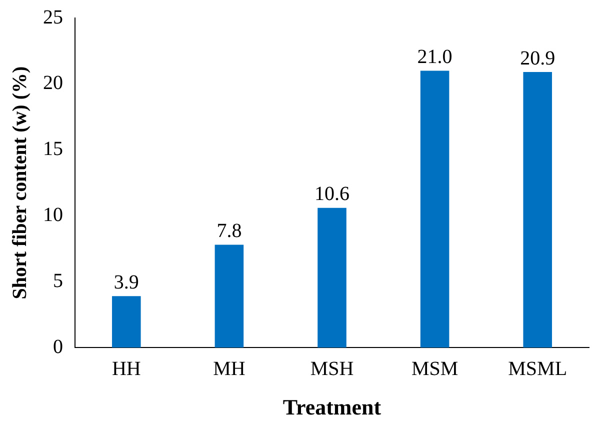  Describe the element at coordinates (434, 369) in the screenshot. I see `x-tick-label: MSM` at that location.